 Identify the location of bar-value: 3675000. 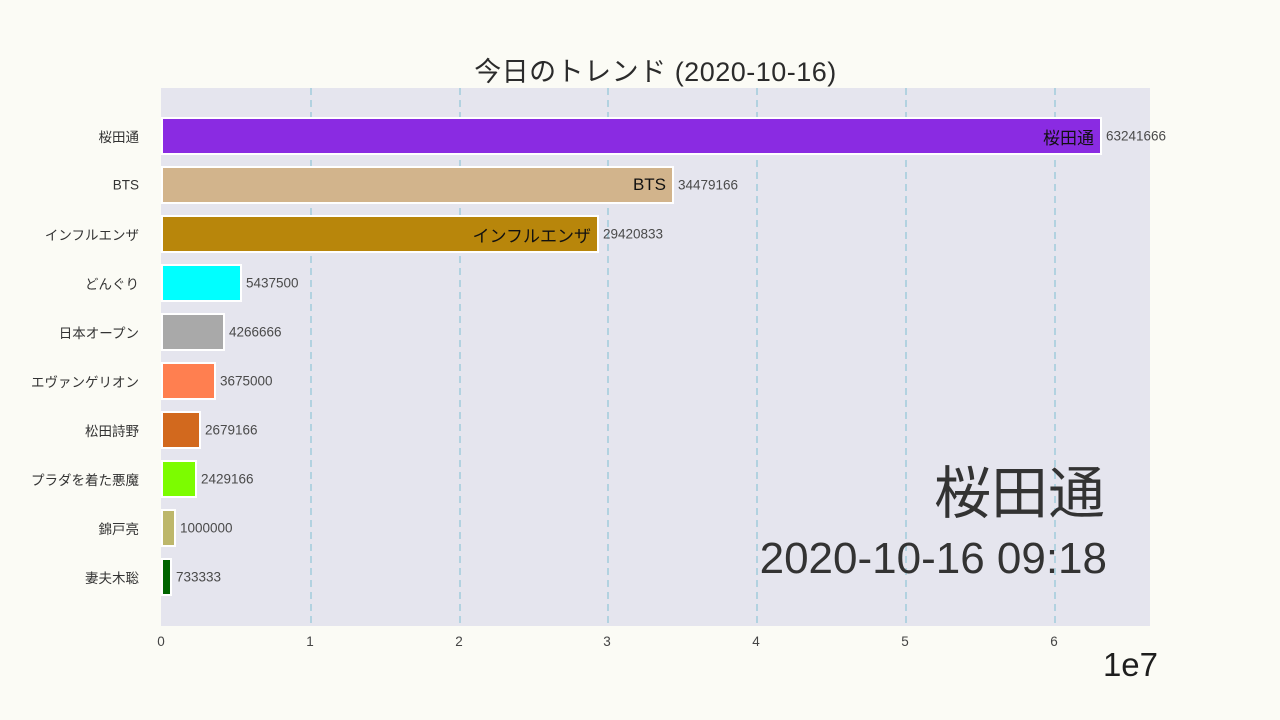
(246, 381).